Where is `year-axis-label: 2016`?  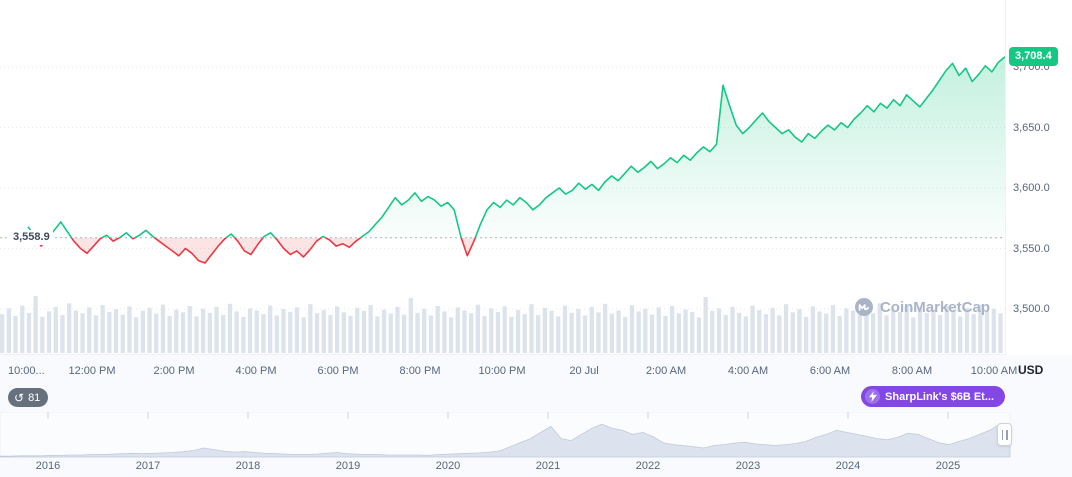 year-axis-label: 2016 is located at coordinates (48, 466).